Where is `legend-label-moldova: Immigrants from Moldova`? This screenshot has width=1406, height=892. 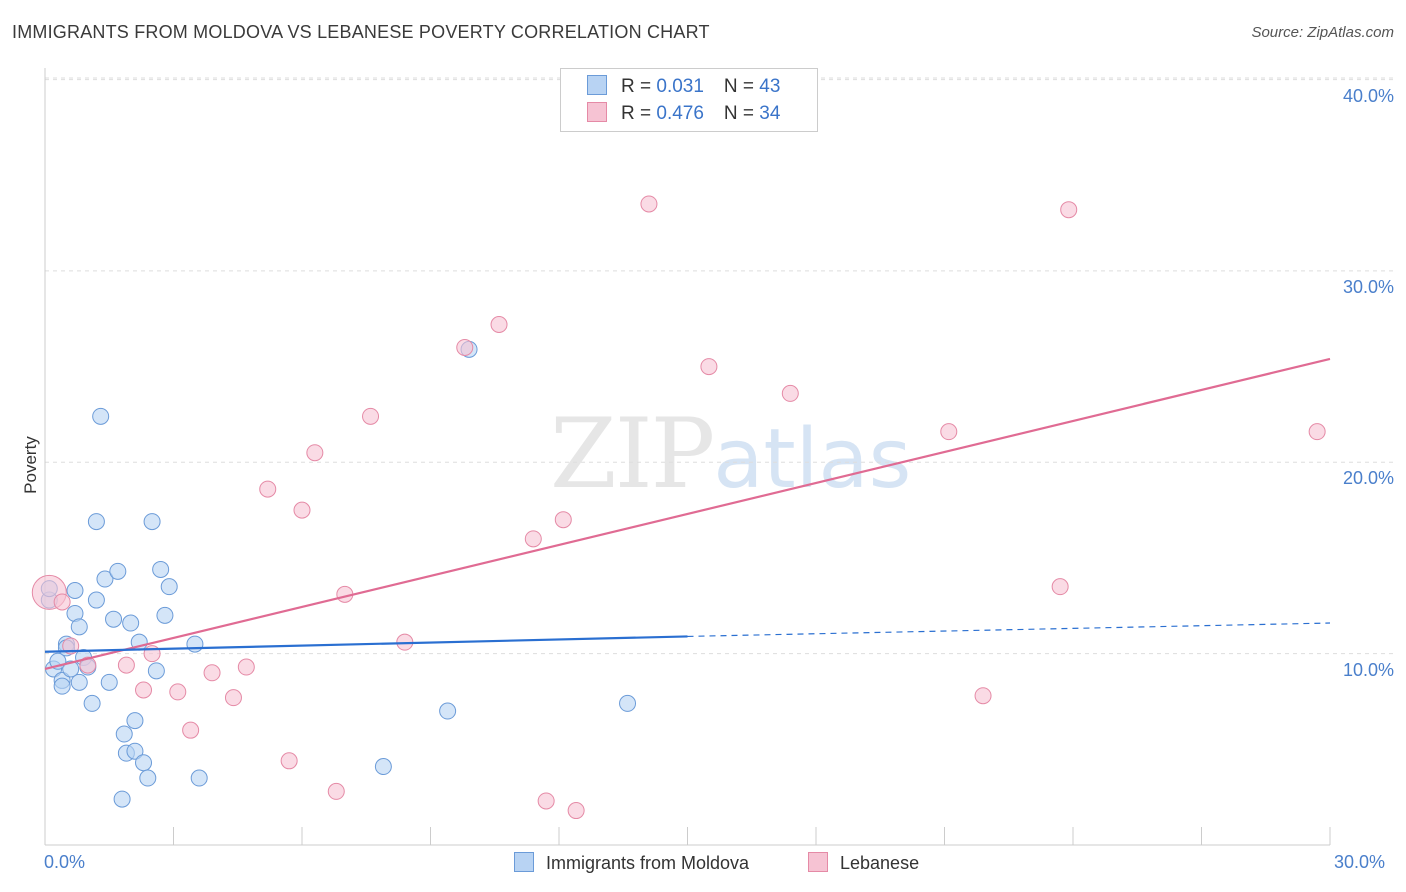
legend-label-moldova: Immigrants from Moldova is located at coordinates (648, 863).